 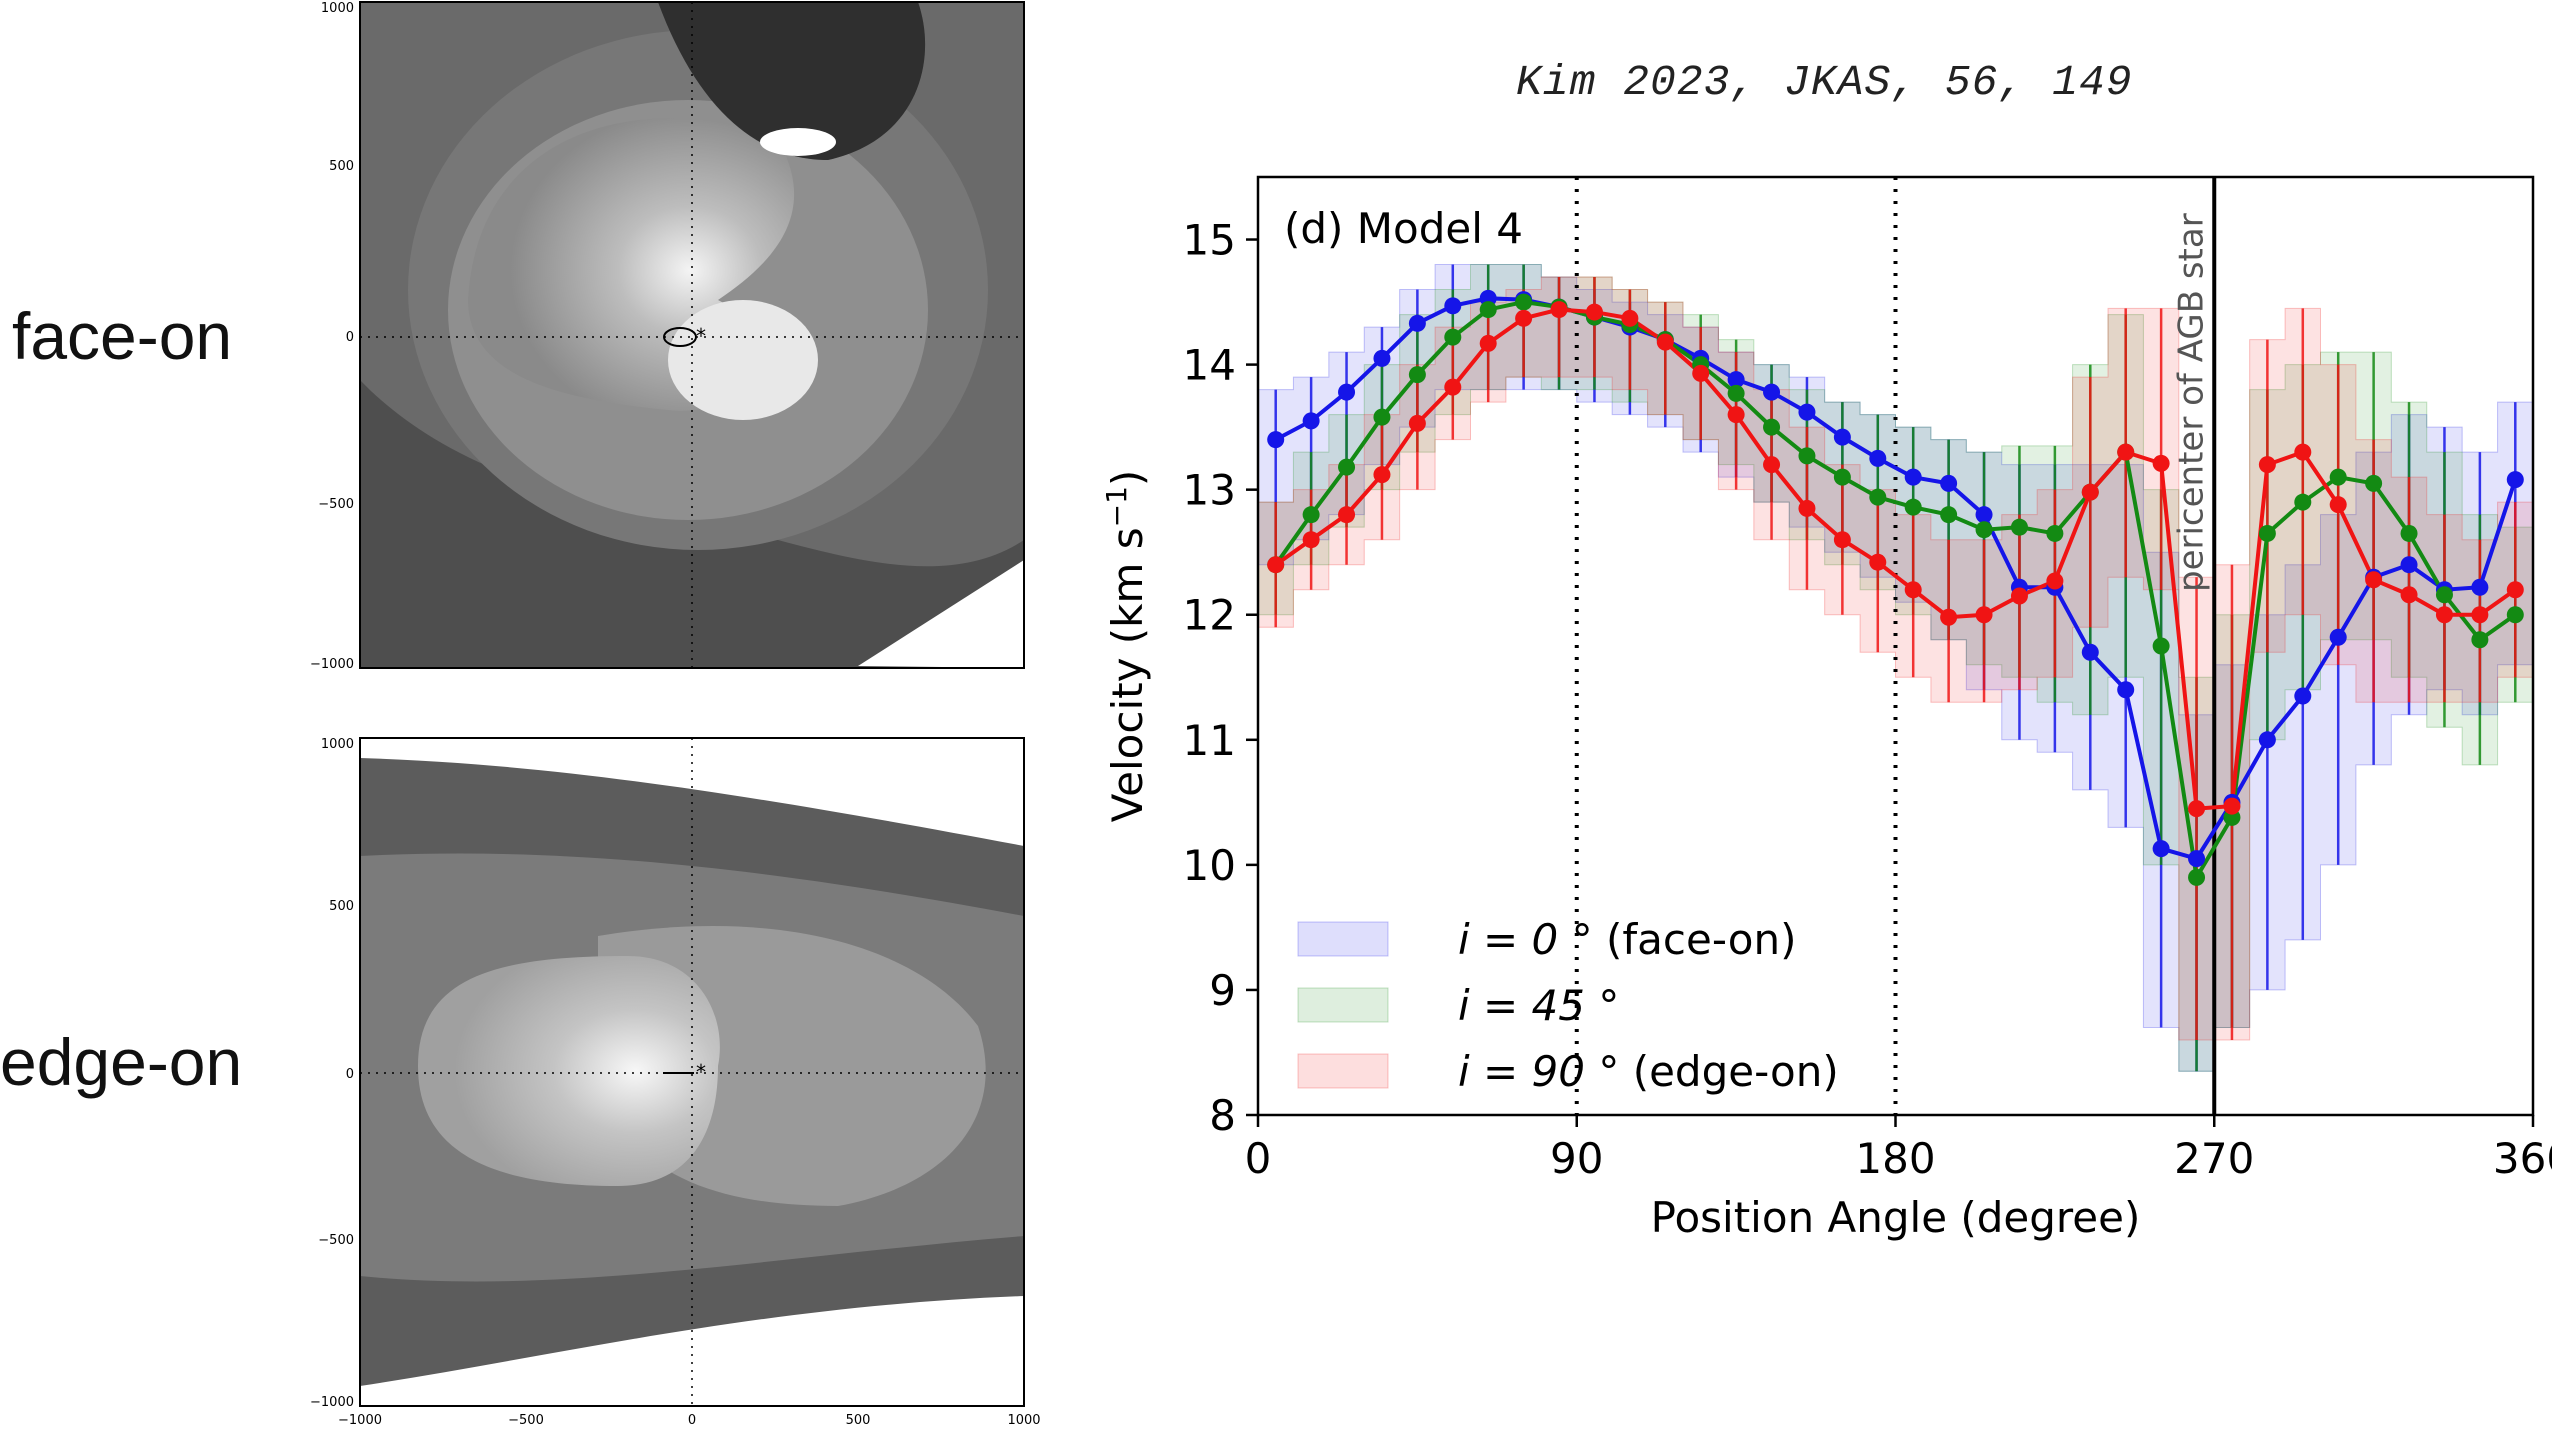 What do you see at coordinates (121, 1062) in the screenshot?
I see `edge-on-label: edge-on` at bounding box center [121, 1062].